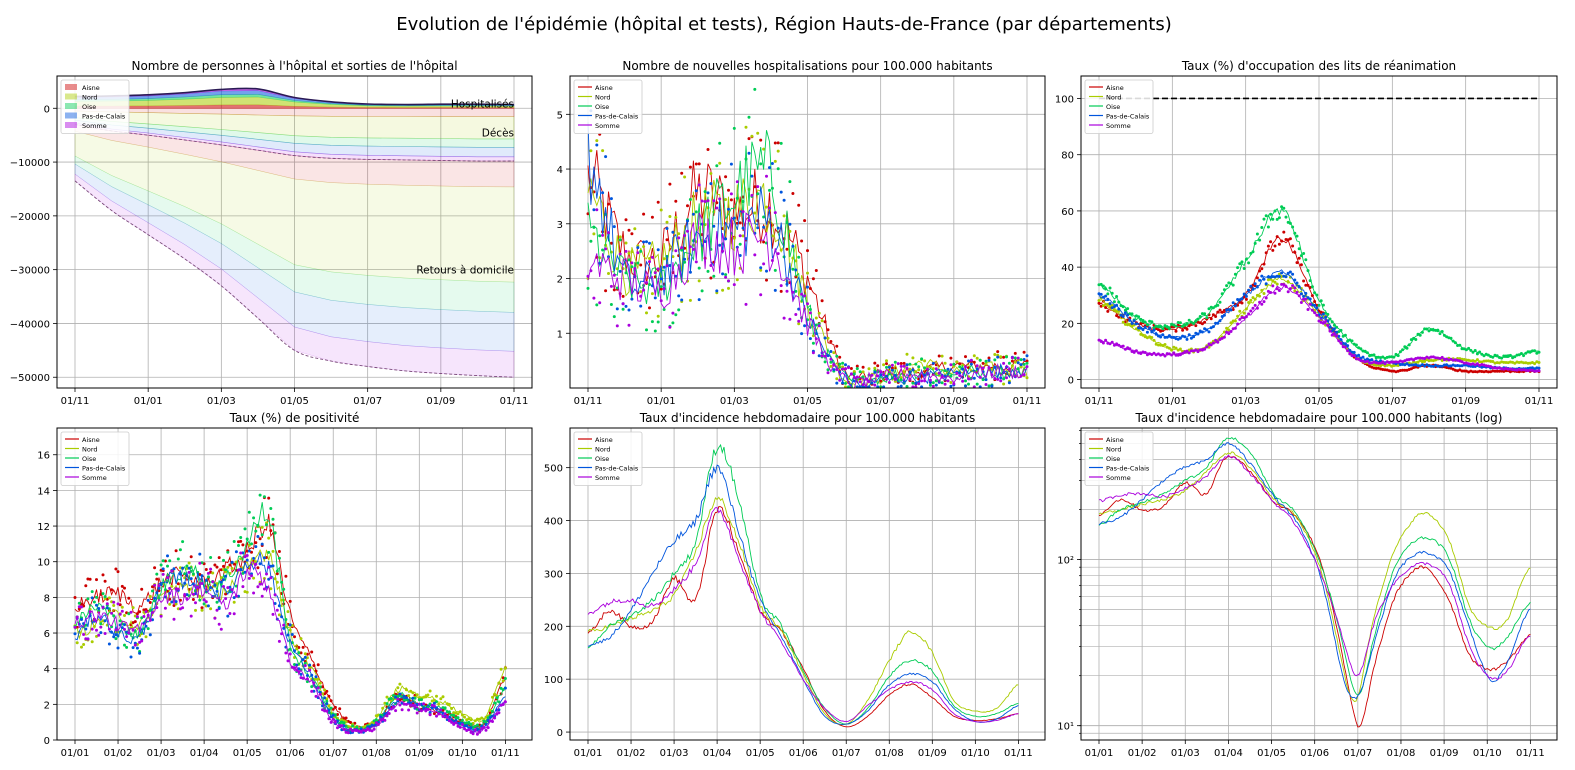 Image resolution: width=1575 pixels, height=770 pixels. What do you see at coordinates (807, 259) in the screenshot?
I see `series-line-oise` at bounding box center [807, 259].